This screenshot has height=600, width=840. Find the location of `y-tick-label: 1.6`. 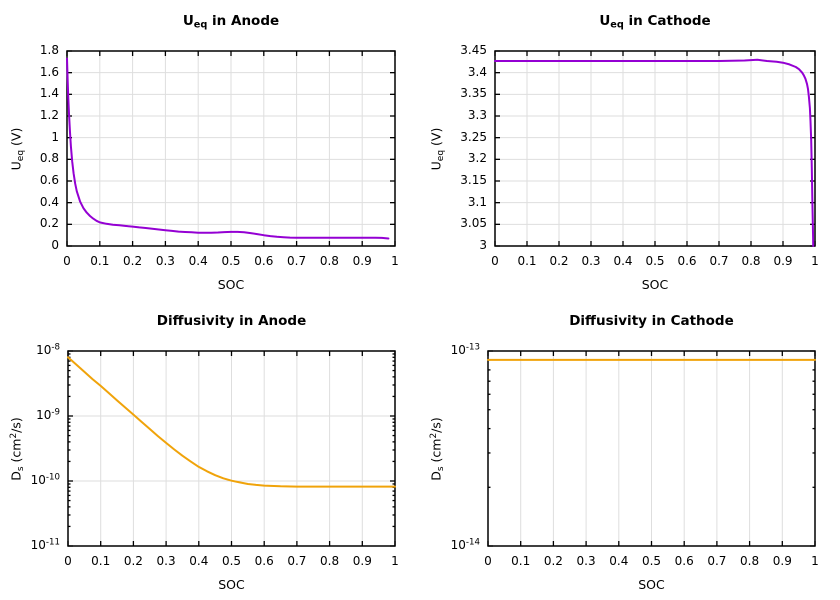

y-tick-label: 1.6 is located at coordinates (49, 71).